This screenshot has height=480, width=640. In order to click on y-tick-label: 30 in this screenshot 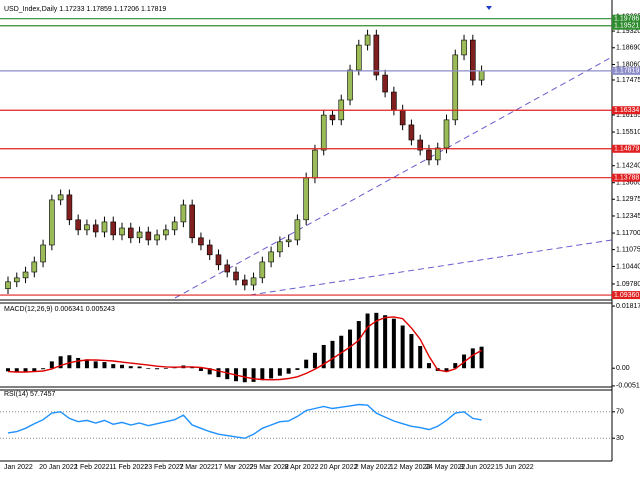, I will do `click(620, 438)`.